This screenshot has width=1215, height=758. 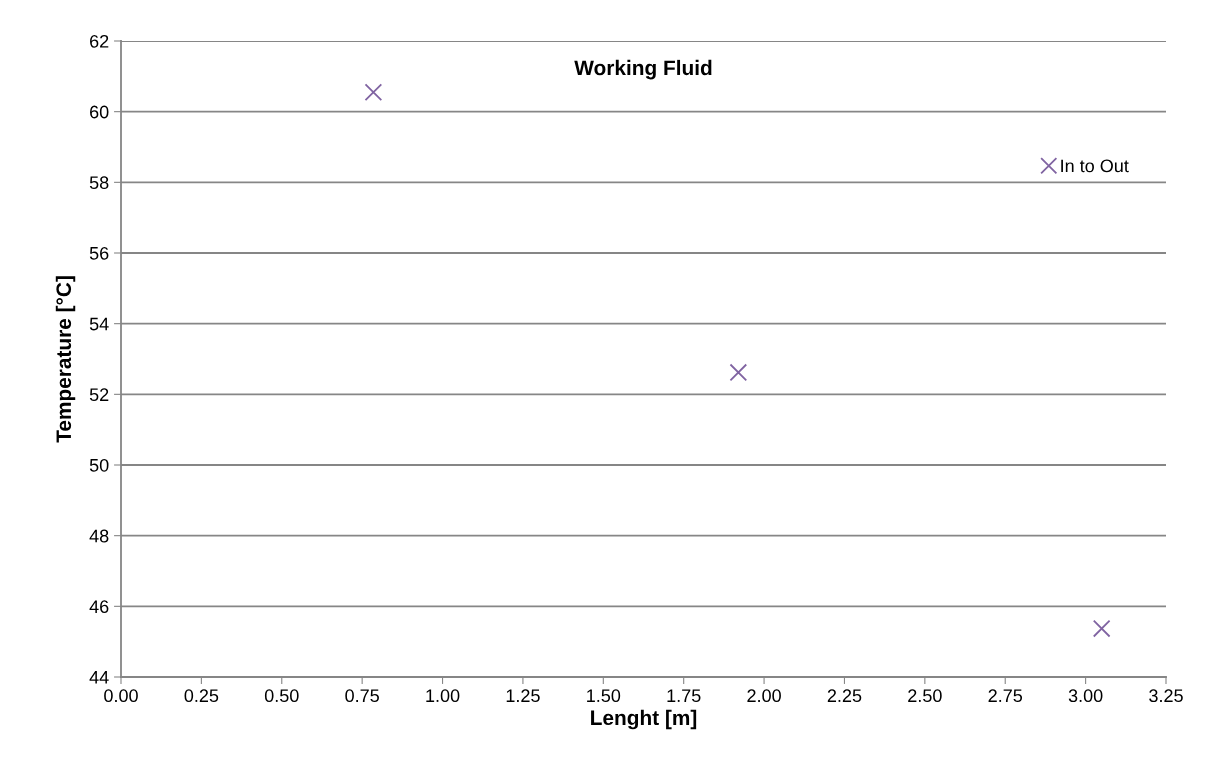 I want to click on y-axis-title: Temperature [°C], so click(x=65, y=359).